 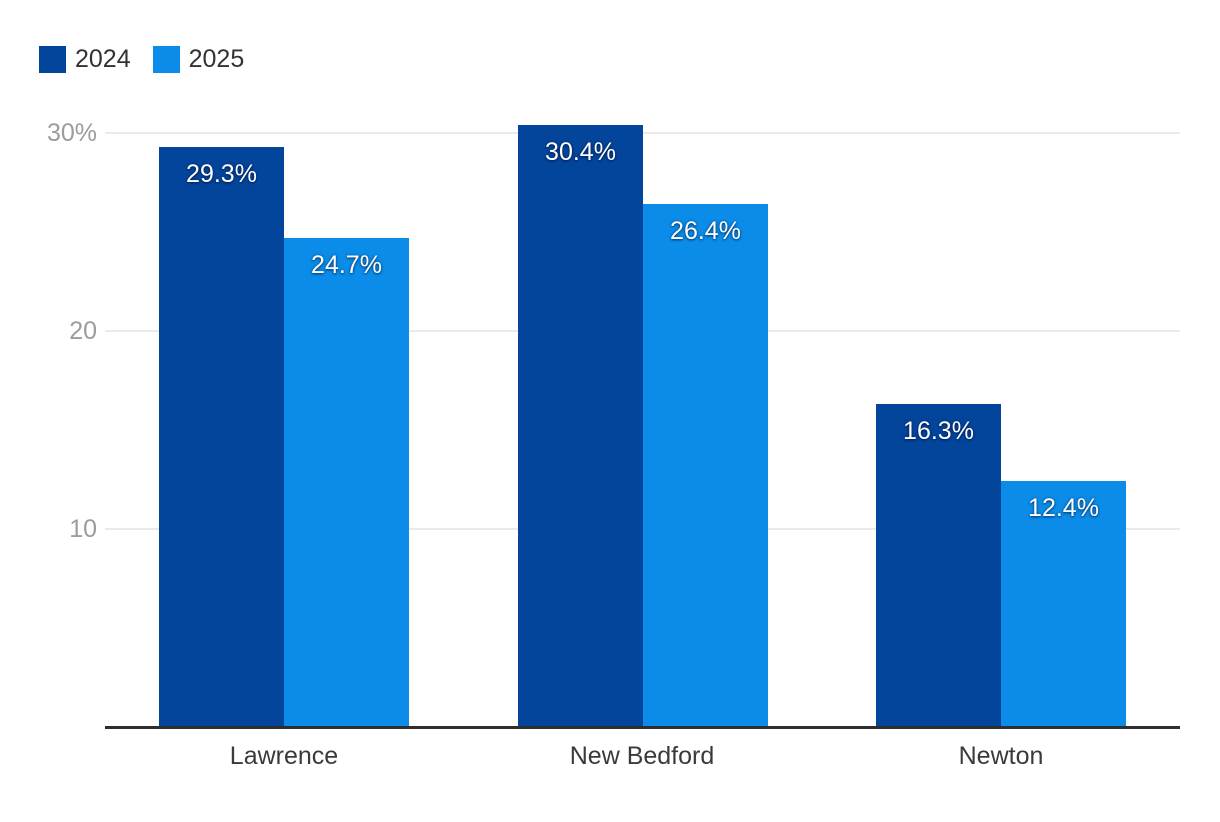 I want to click on bar-value-label: 12.4%, so click(x=1063, y=508).